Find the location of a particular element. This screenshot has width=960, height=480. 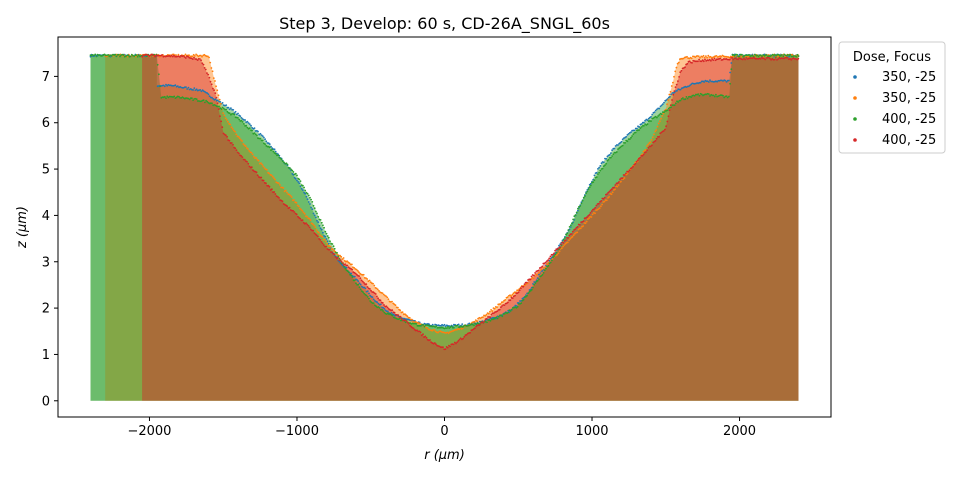

x-axis: −2000 −1000 0 1000 2000 is located at coordinates (441, 428).